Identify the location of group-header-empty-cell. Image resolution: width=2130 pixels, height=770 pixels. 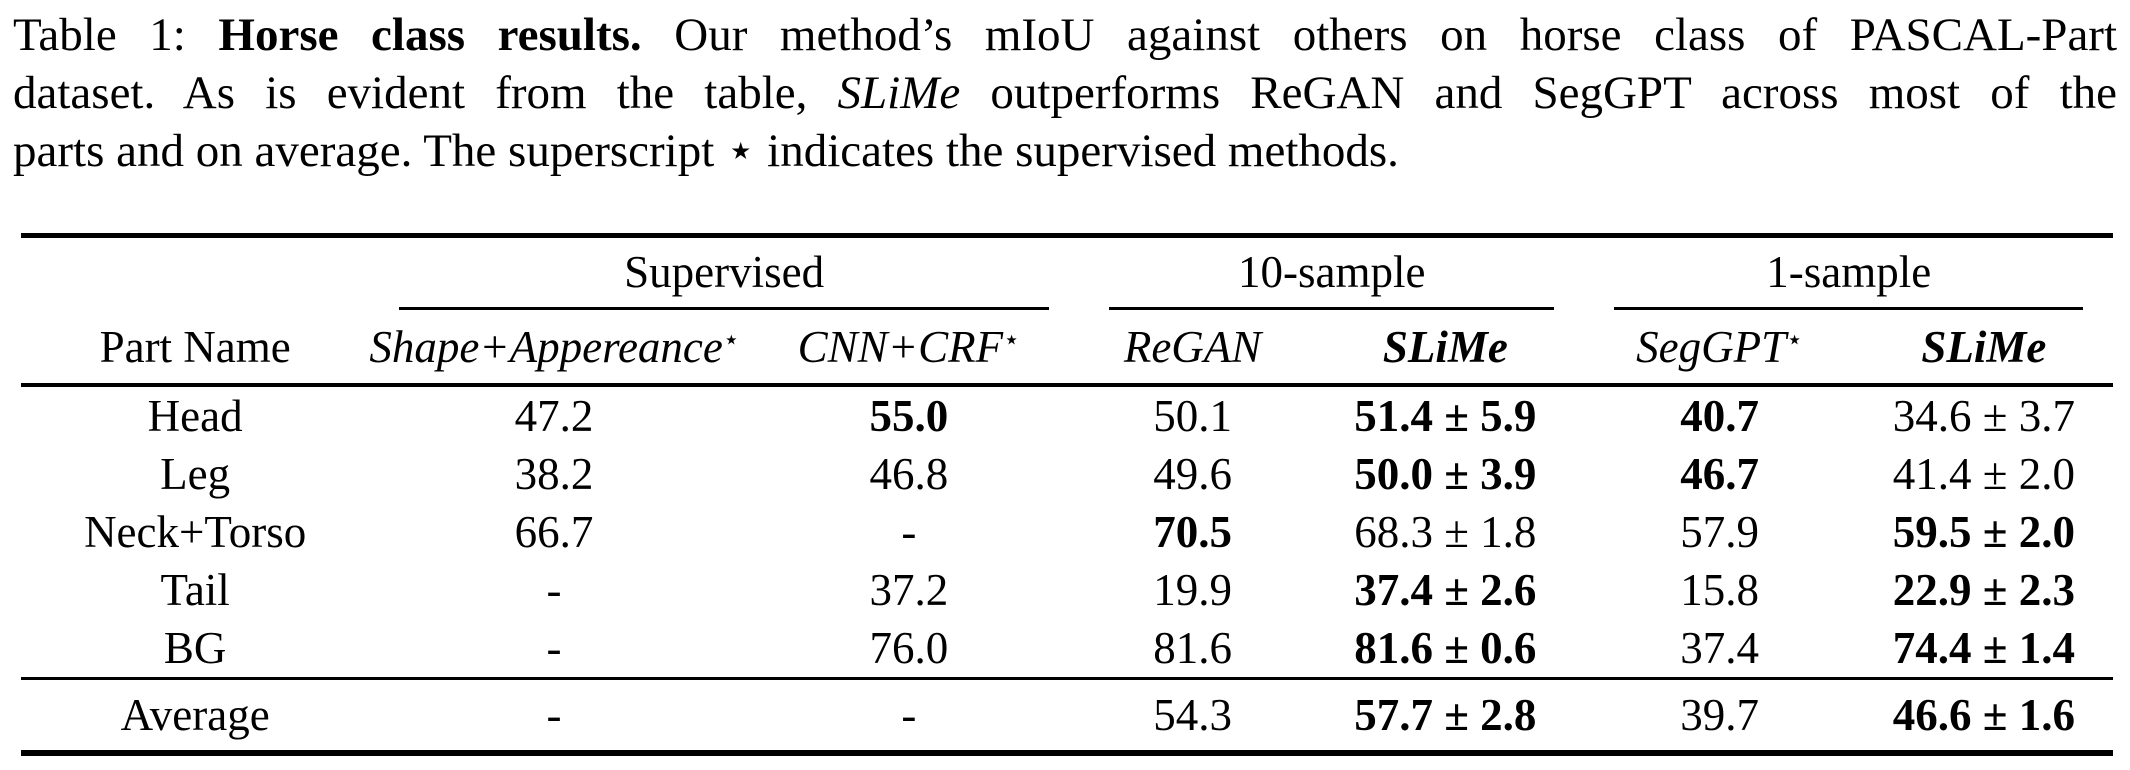
(195, 273).